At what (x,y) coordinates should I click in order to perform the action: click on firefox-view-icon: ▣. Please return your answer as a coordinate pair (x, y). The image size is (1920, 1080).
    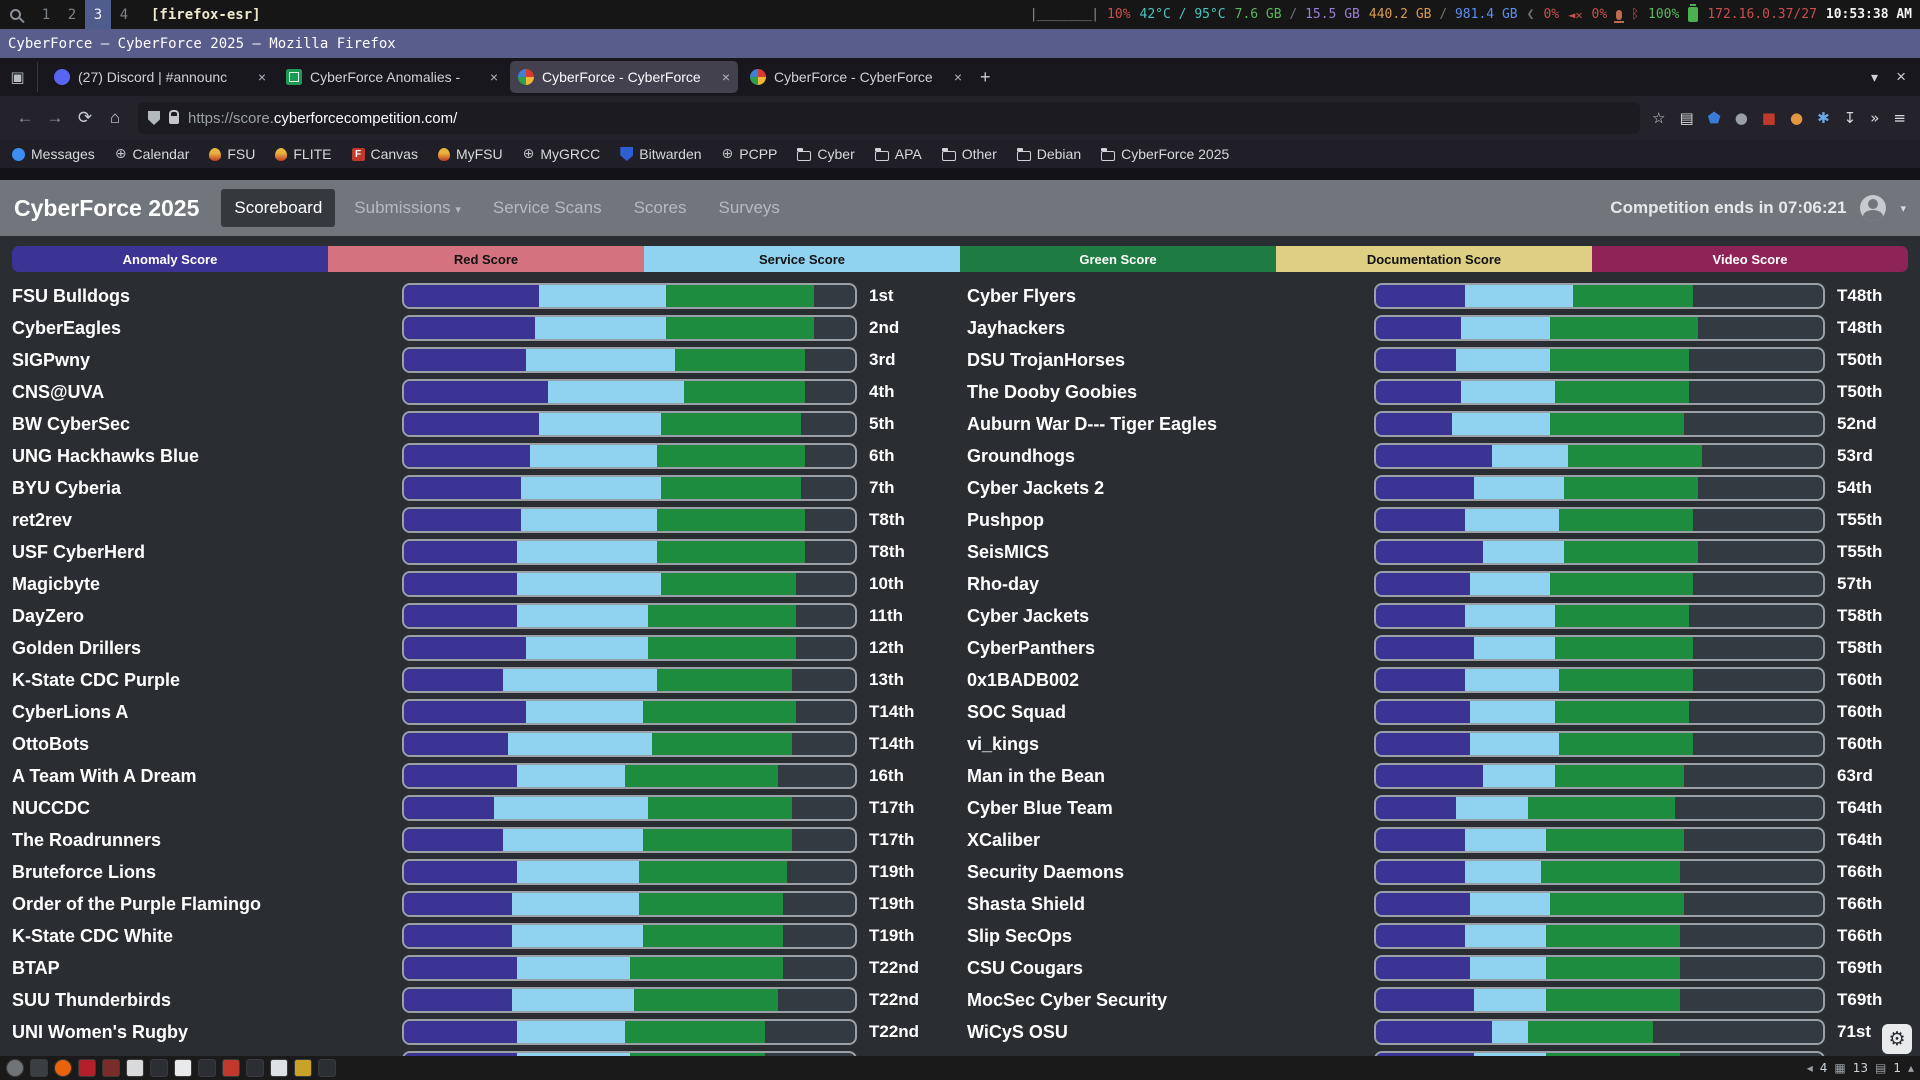
    Looking at the image, I should click on (23, 77).